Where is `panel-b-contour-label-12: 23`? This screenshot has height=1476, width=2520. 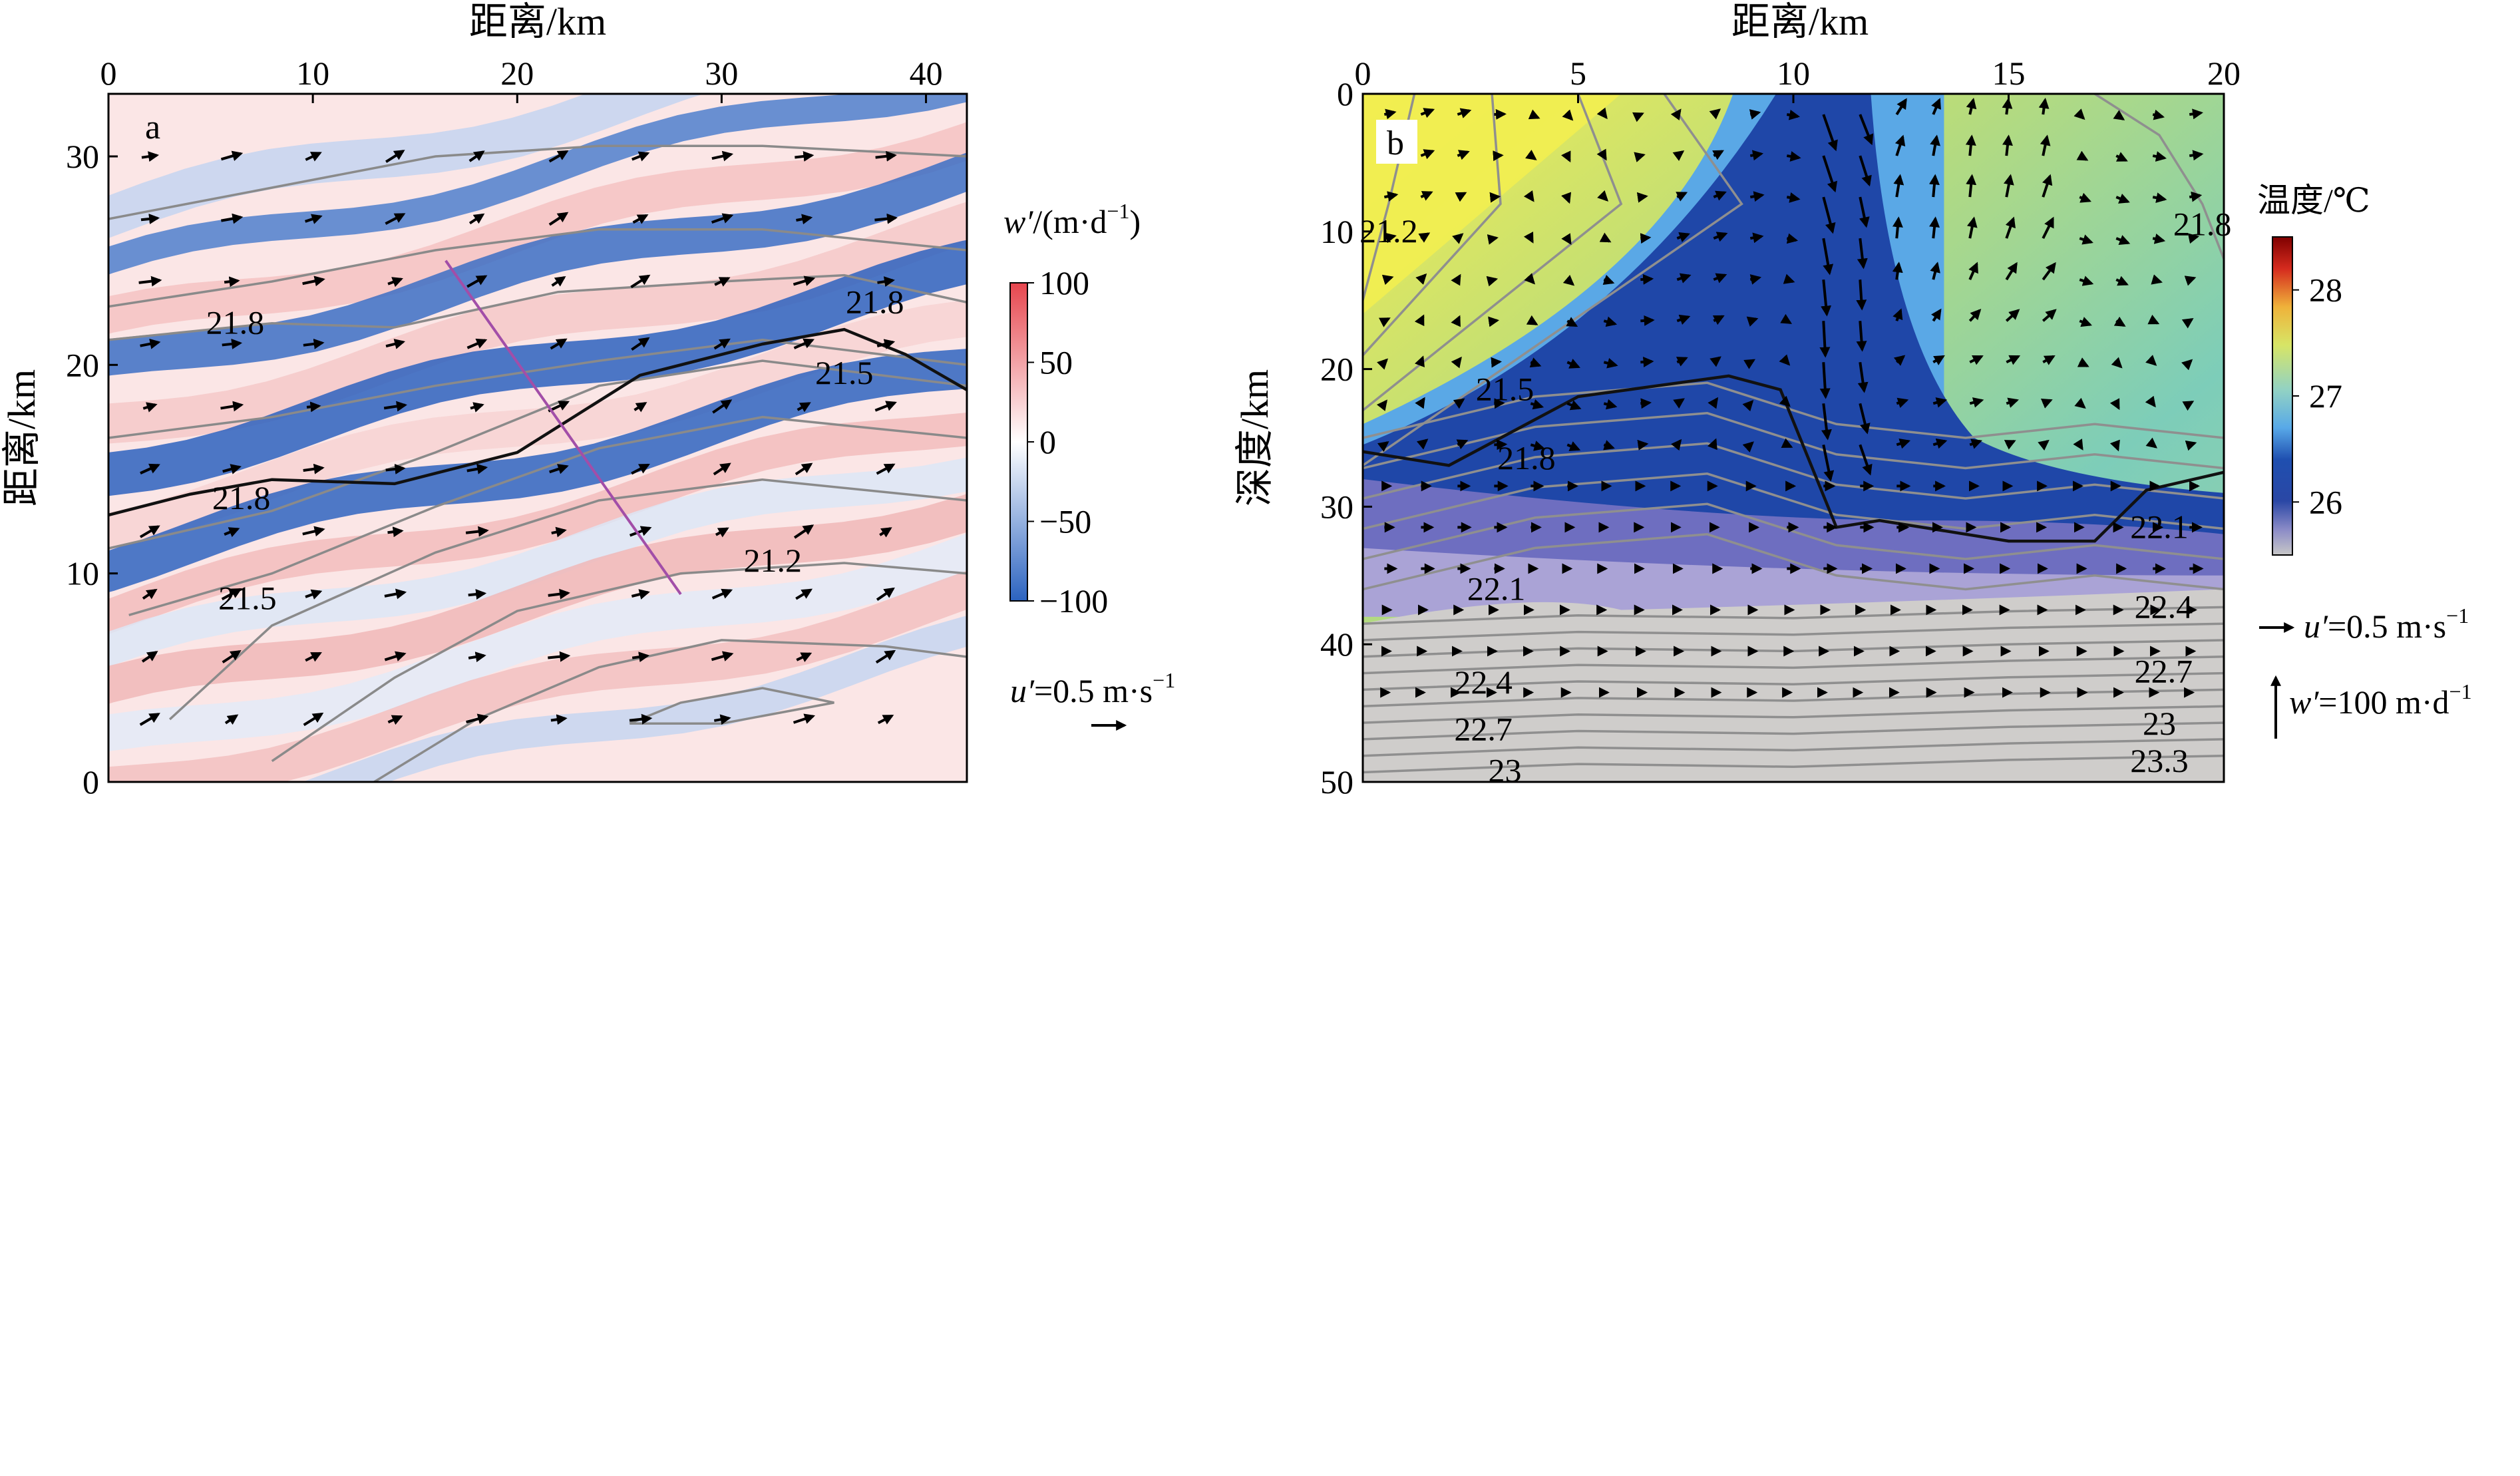
panel-b-contour-label-12: 23 is located at coordinates (1505, 770).